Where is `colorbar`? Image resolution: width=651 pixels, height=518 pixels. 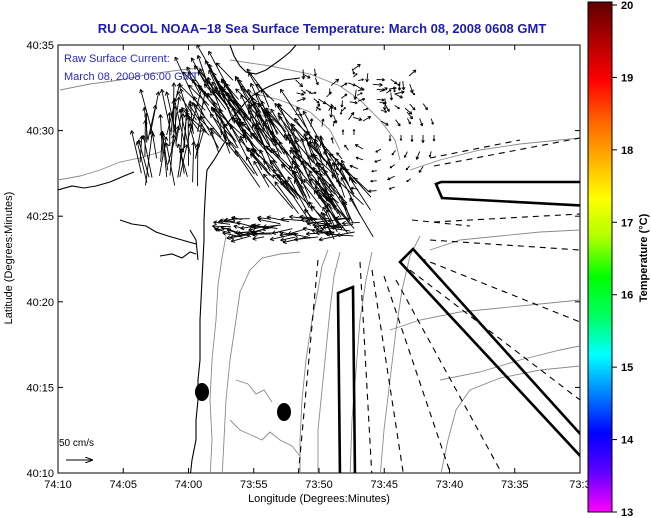
colorbar is located at coordinates (600, 257).